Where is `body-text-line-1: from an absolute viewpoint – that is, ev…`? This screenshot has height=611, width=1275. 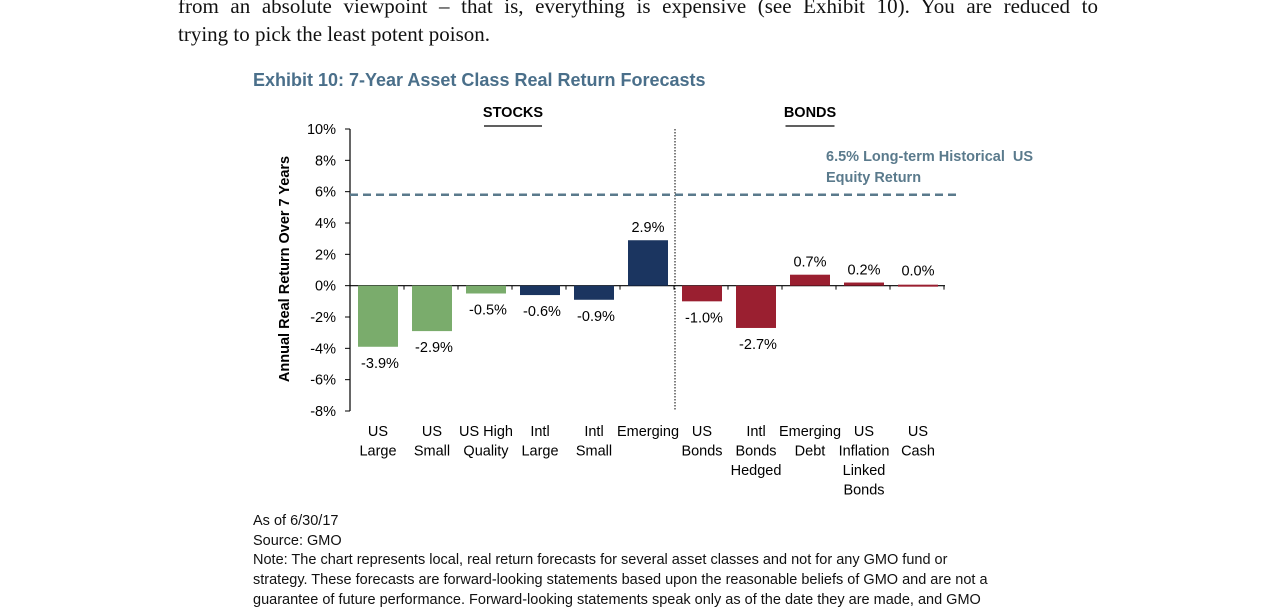 body-text-line-1: from an absolute viewpoint – that is, ev… is located at coordinates (638, 9).